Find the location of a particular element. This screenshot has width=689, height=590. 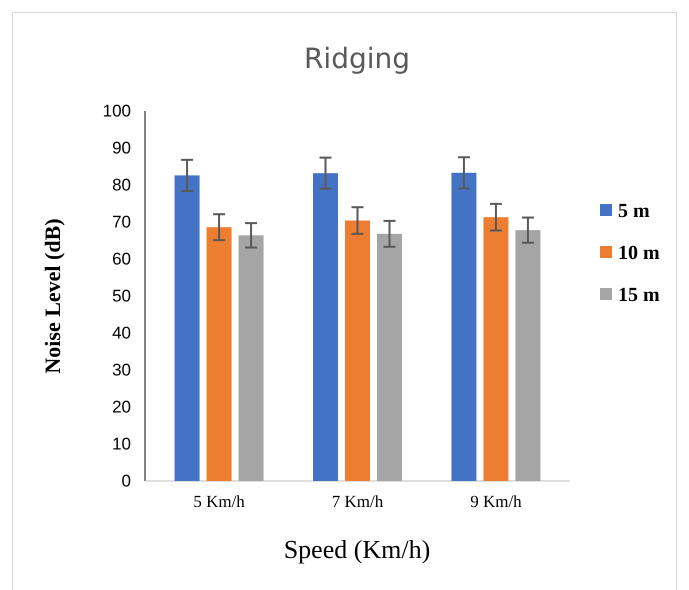

y-tick-label: 0 is located at coordinates (126, 480).